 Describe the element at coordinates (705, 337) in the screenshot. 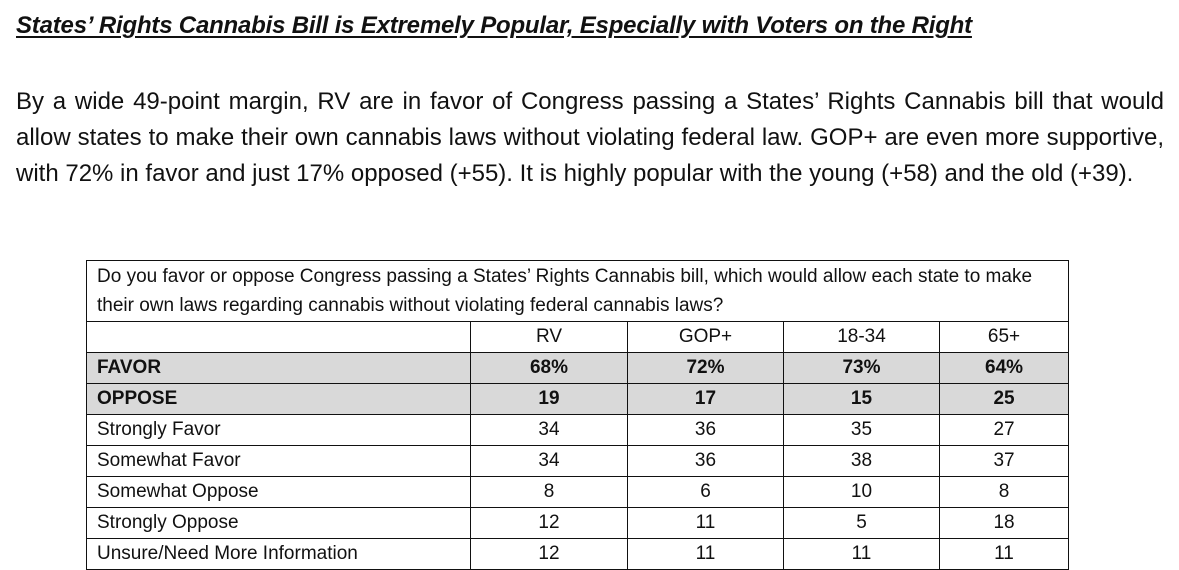

I see `column-header-gop: GOP+` at that location.